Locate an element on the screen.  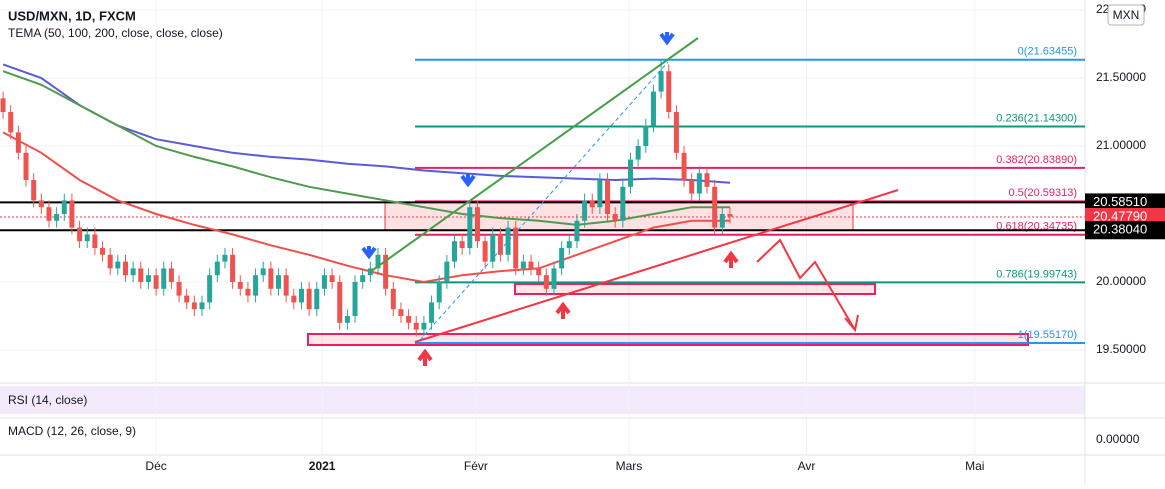
indicator-label: TEMA (50, 100, 200, close, close, close) is located at coordinates (115, 33).